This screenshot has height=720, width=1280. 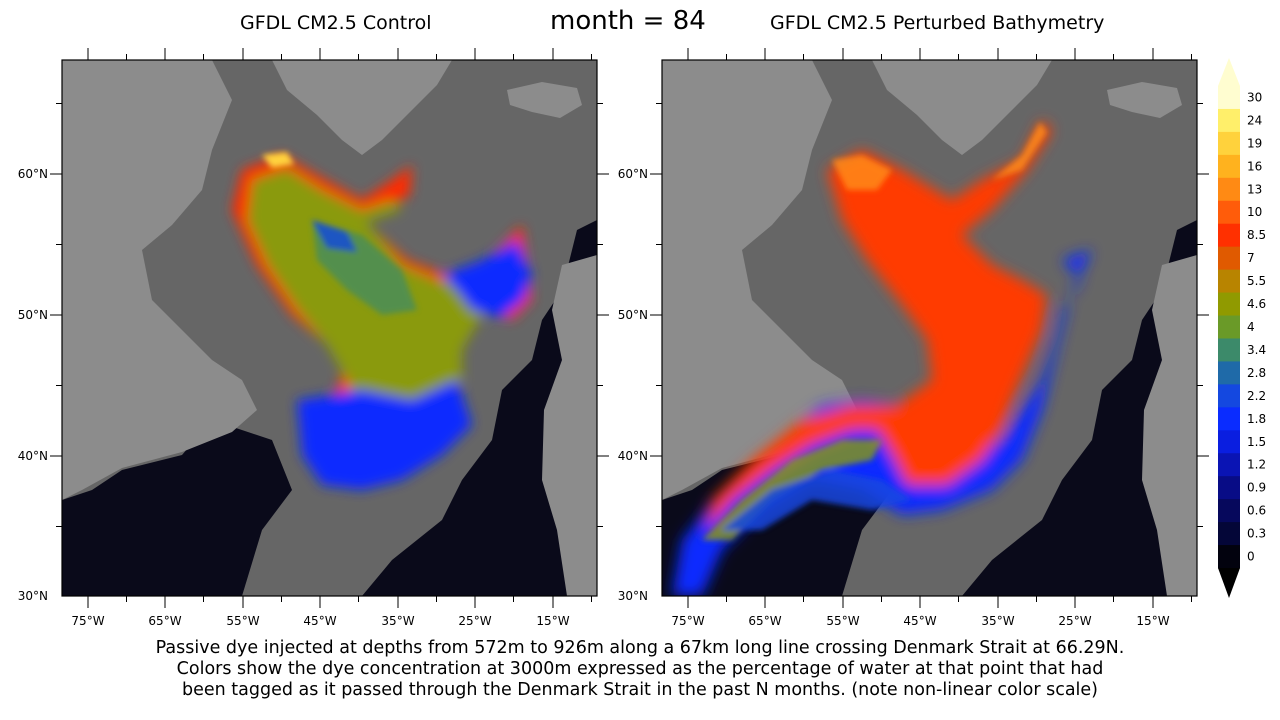 I want to click on month-label: month = 84, so click(x=628, y=21).